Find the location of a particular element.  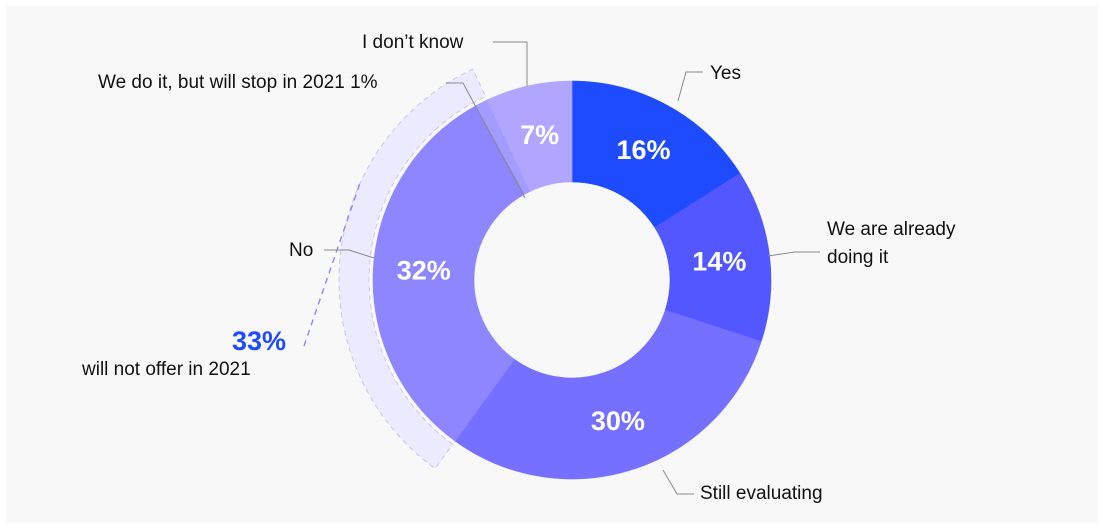

pct-label-already: 14% is located at coordinates (719, 261).